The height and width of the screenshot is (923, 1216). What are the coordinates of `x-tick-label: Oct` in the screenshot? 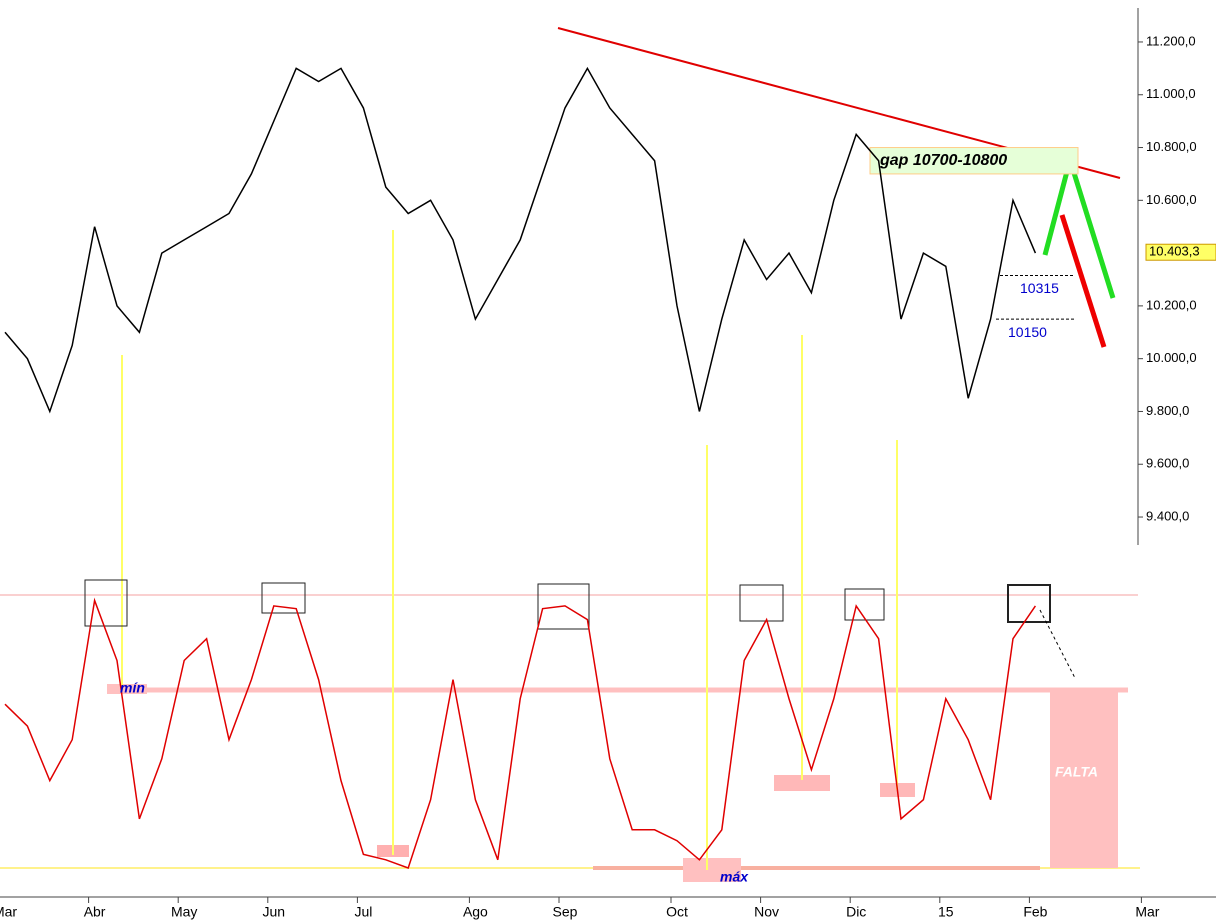 It's located at (677, 912).